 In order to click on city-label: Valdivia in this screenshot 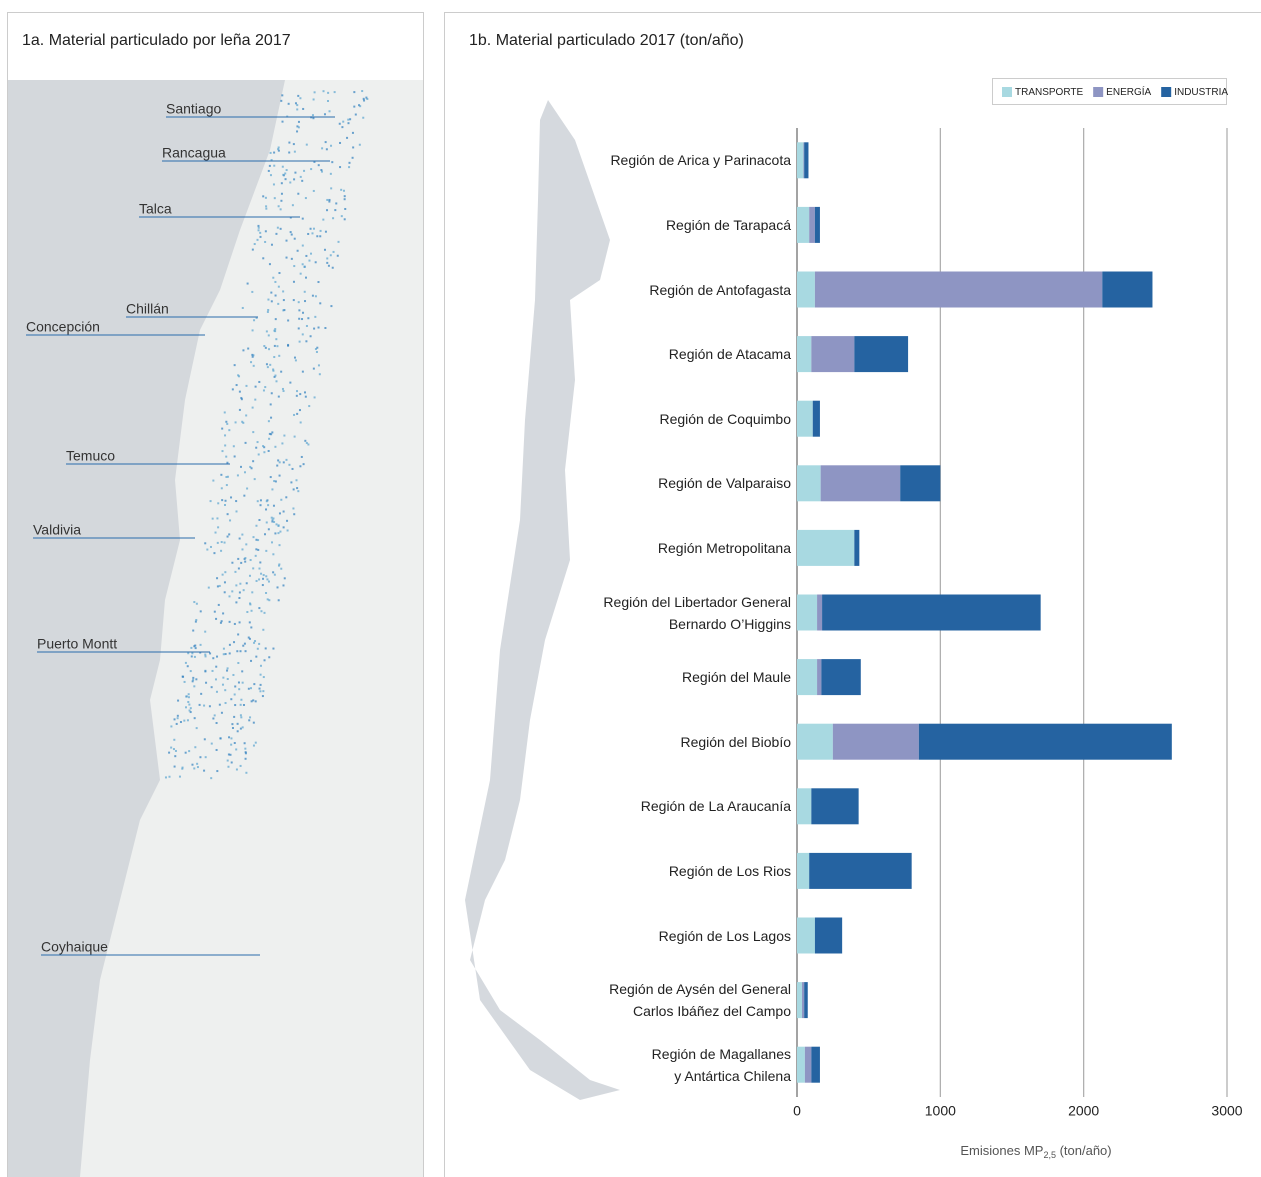, I will do `click(57, 530)`.